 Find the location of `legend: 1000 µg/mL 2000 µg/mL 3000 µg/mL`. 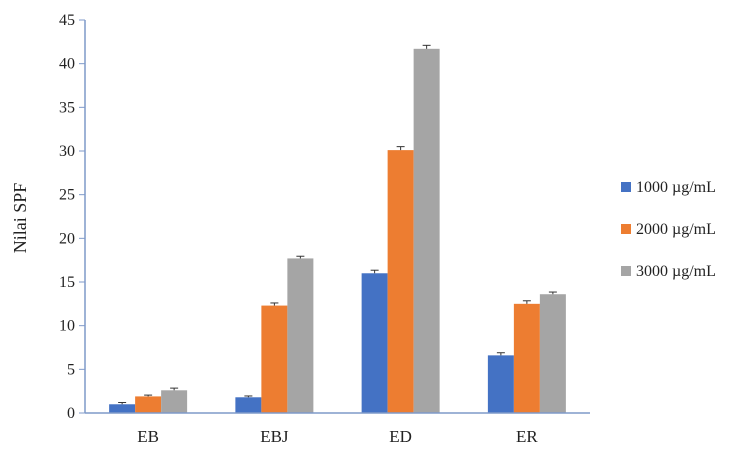

legend: 1000 µg/mL 2000 µg/mL 3000 µg/mL is located at coordinates (668, 229).